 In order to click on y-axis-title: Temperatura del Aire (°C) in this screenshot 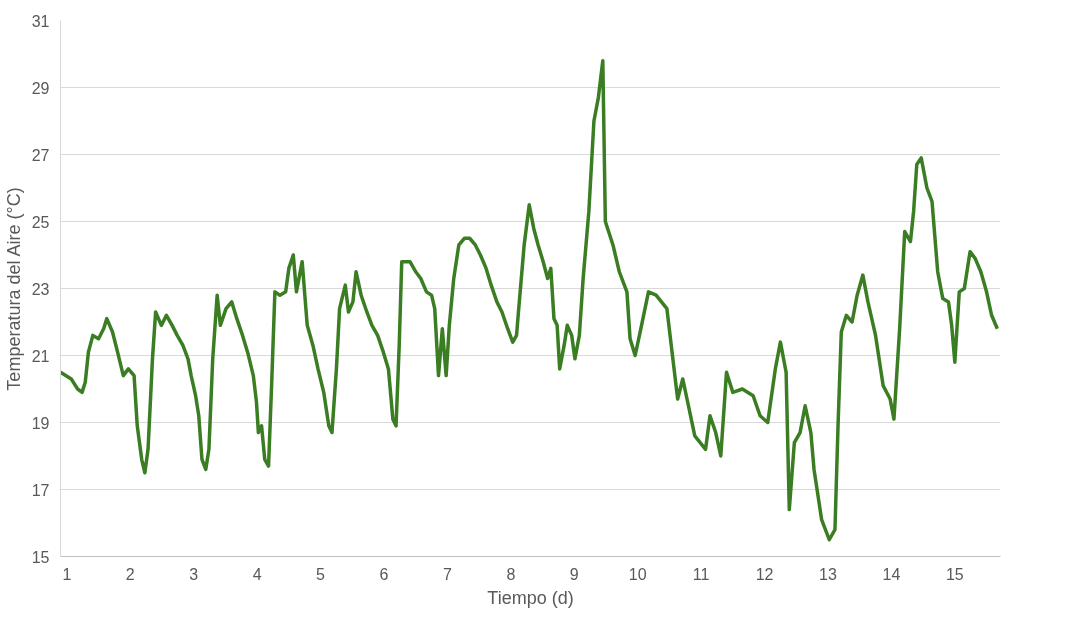, I will do `click(13, 289)`.